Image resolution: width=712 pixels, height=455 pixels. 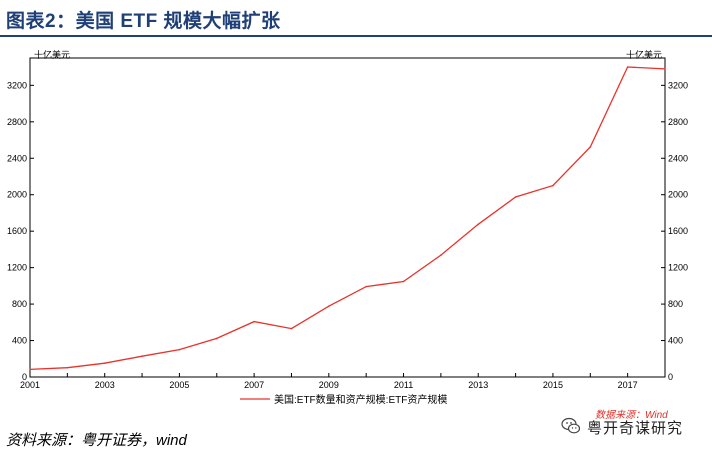 What do you see at coordinates (356, 36) in the screenshot?
I see `title-divider` at bounding box center [356, 36].